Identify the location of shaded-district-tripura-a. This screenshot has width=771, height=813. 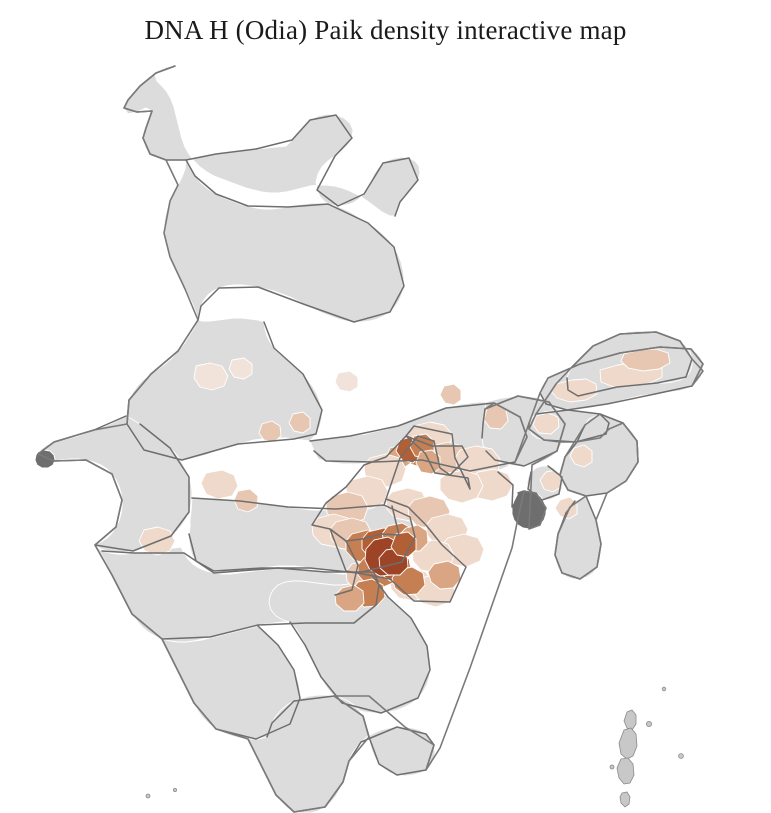
(551, 481).